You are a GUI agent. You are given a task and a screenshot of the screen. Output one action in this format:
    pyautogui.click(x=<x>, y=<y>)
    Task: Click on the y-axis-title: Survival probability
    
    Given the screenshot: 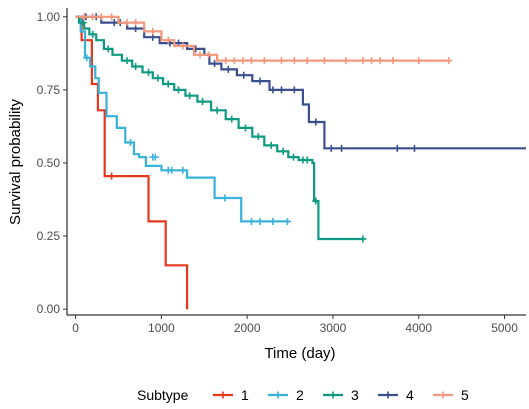 What is the action you would take?
    pyautogui.click(x=15, y=162)
    